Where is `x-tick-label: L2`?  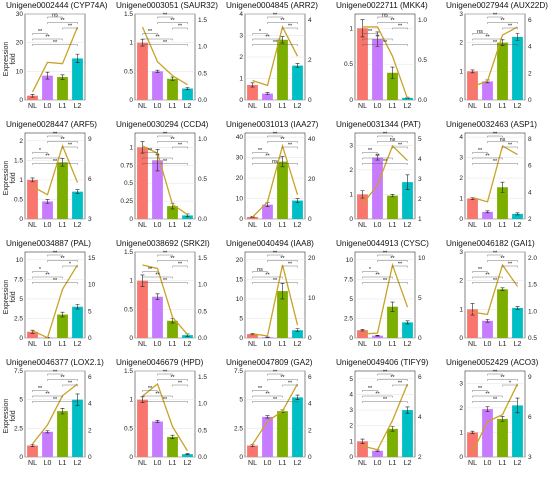
x-tick-label: L2 is located at coordinates (408, 344).